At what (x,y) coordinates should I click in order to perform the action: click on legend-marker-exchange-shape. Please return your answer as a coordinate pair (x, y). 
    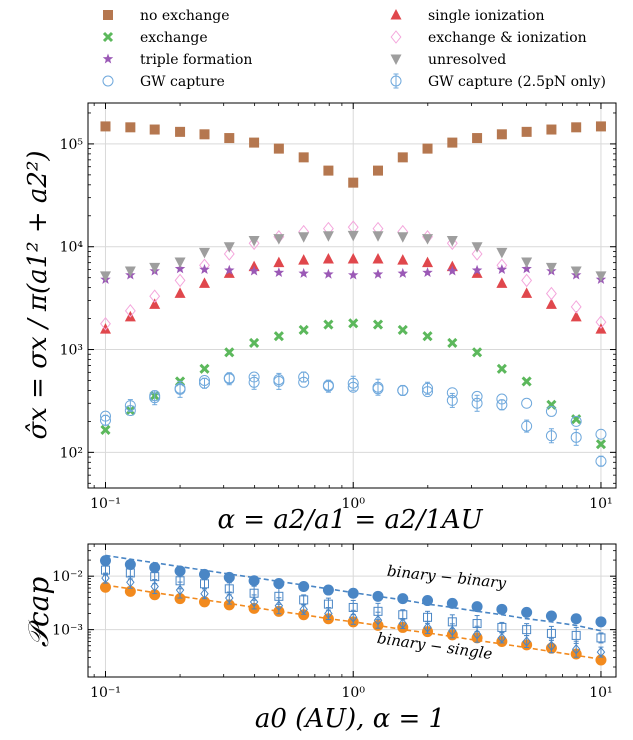
    Looking at the image, I should click on (108, 37).